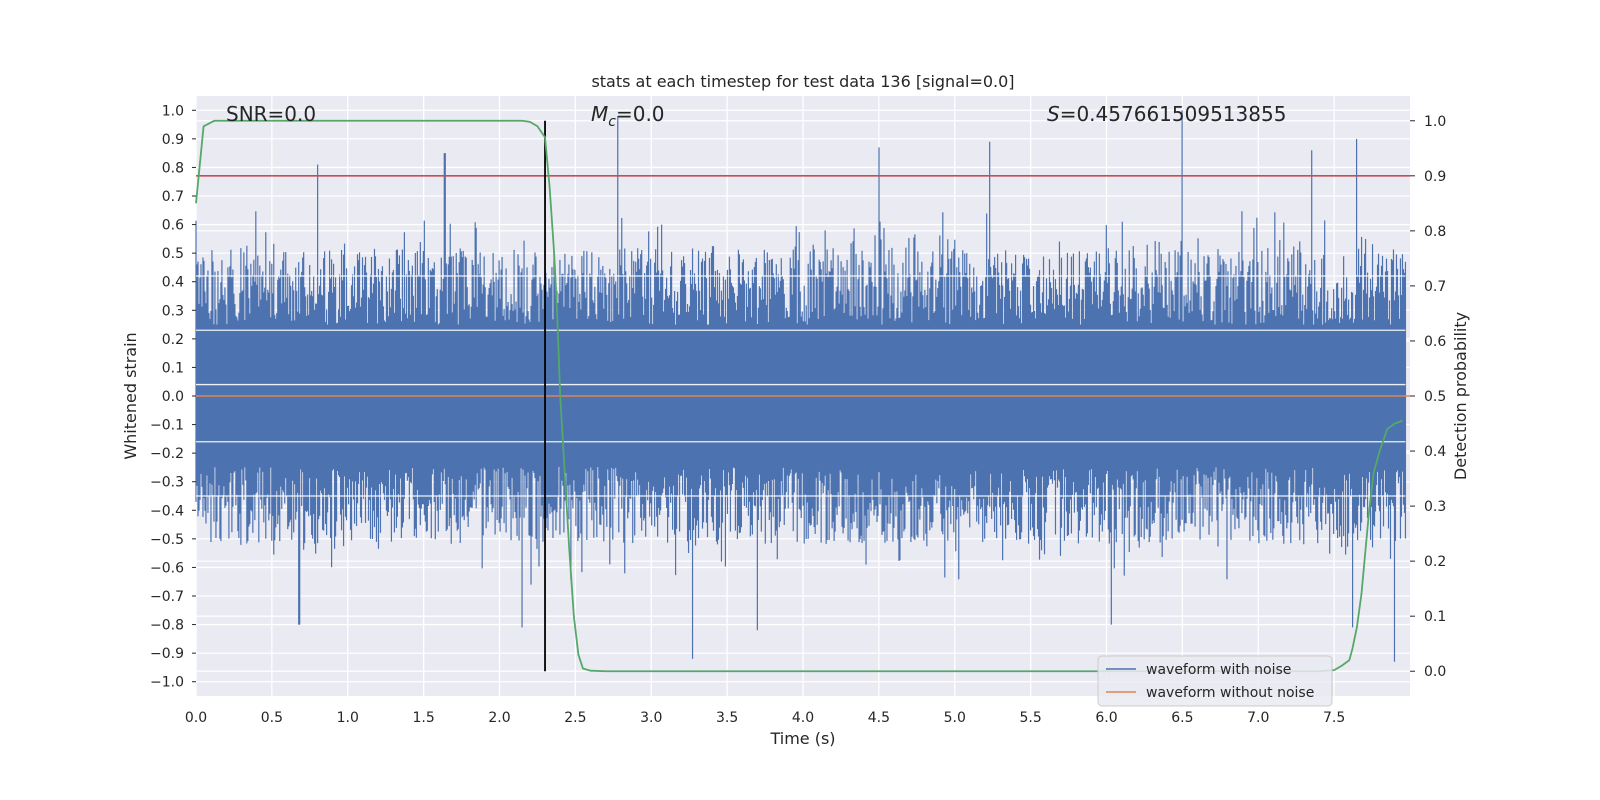 The image size is (1600, 800). I want to click on y-tick-label: 0.9, so click(173, 140).